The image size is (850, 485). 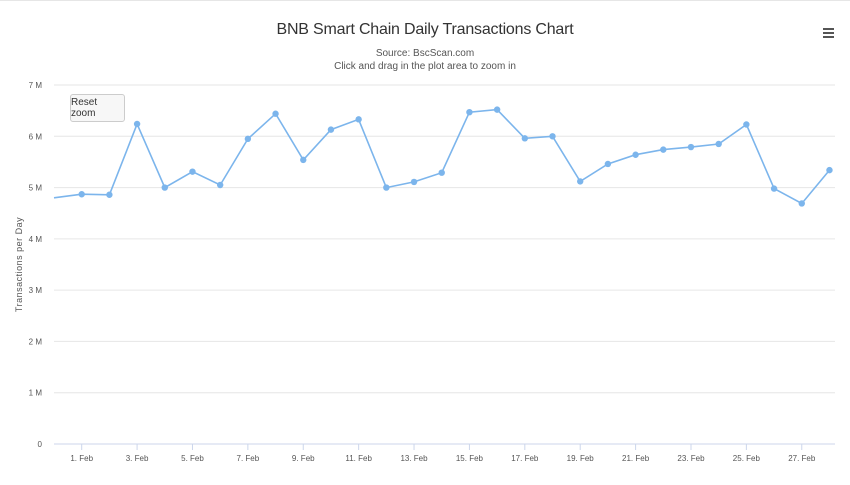 What do you see at coordinates (19, 264) in the screenshot?
I see `y-axis-label: Transactions per Day` at bounding box center [19, 264].